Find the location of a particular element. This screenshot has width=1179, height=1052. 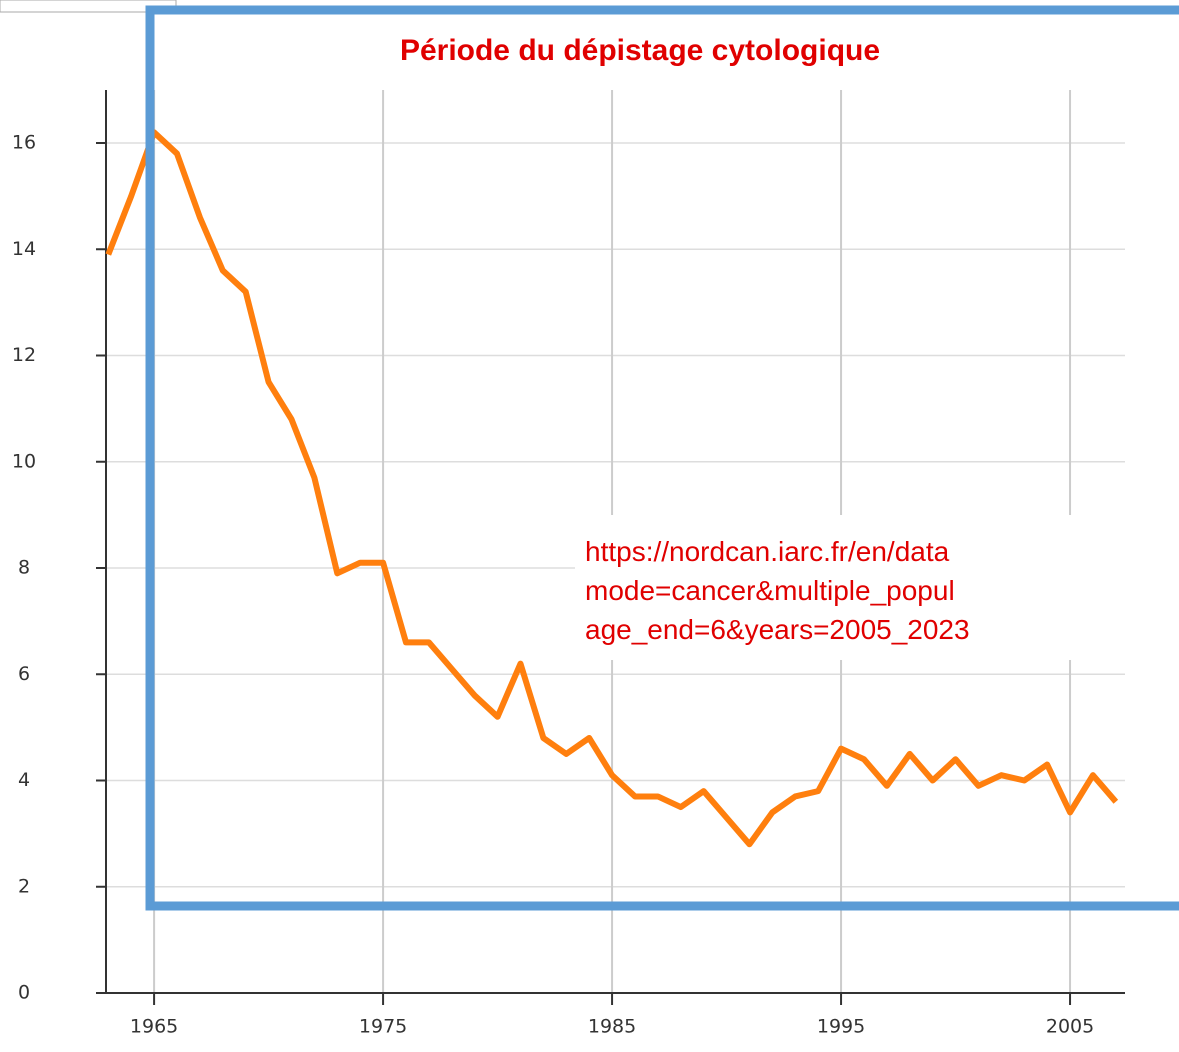

annotation-line: age_end=6&years=2005_2023 is located at coordinates (777, 629).